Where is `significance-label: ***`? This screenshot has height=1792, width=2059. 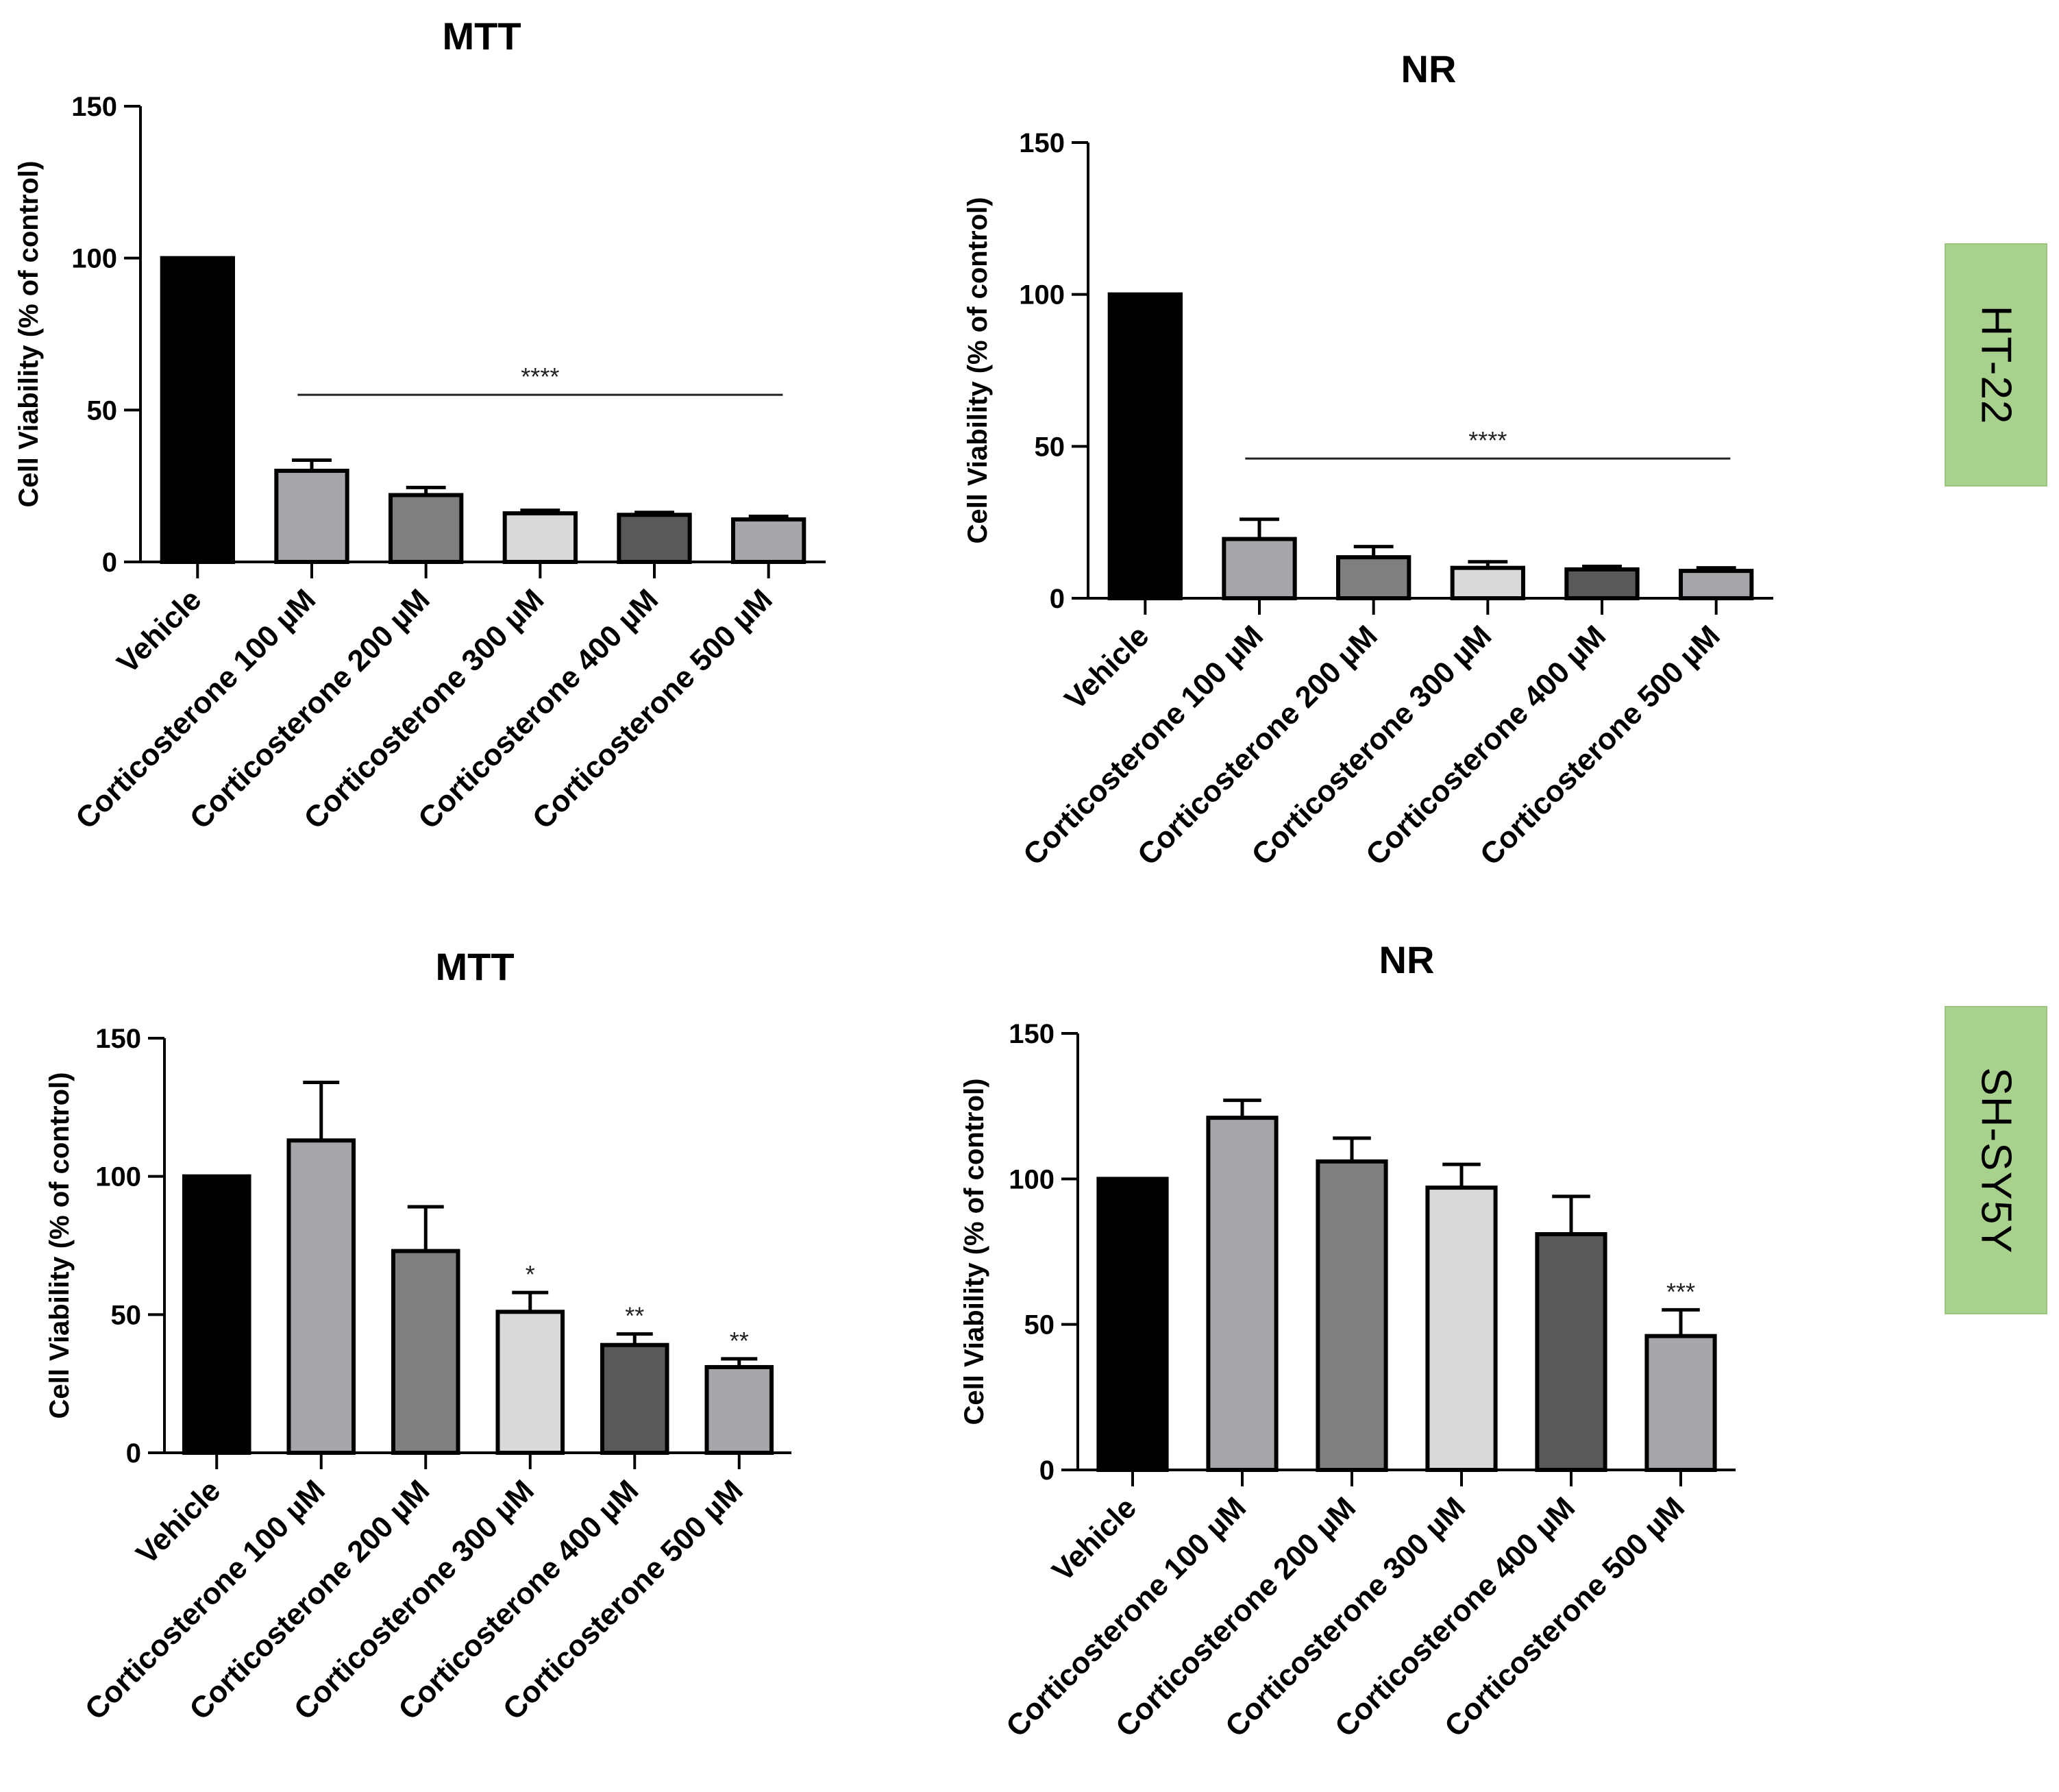
significance-label: *** is located at coordinates (1680, 1291).